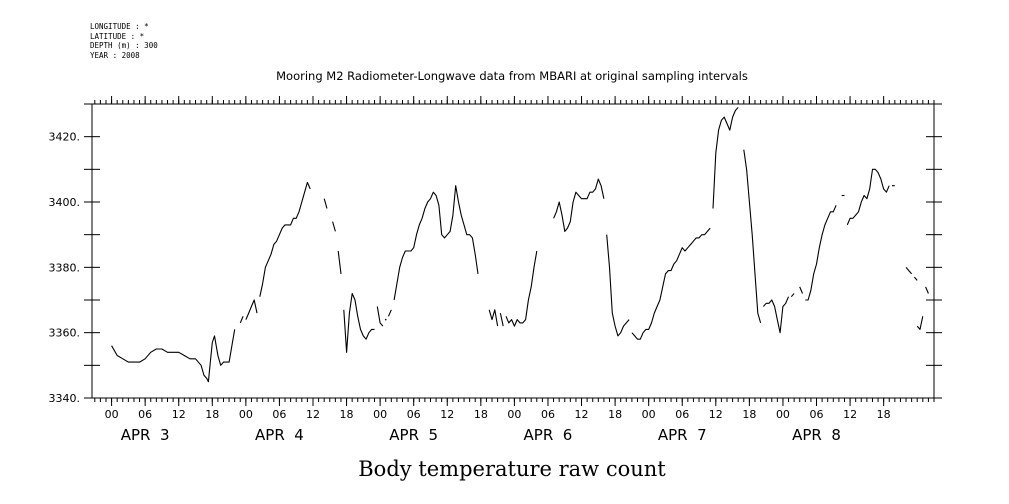 The height and width of the screenshot is (504, 1009). I want to click on x-day-label: APR 8, so click(816, 435).